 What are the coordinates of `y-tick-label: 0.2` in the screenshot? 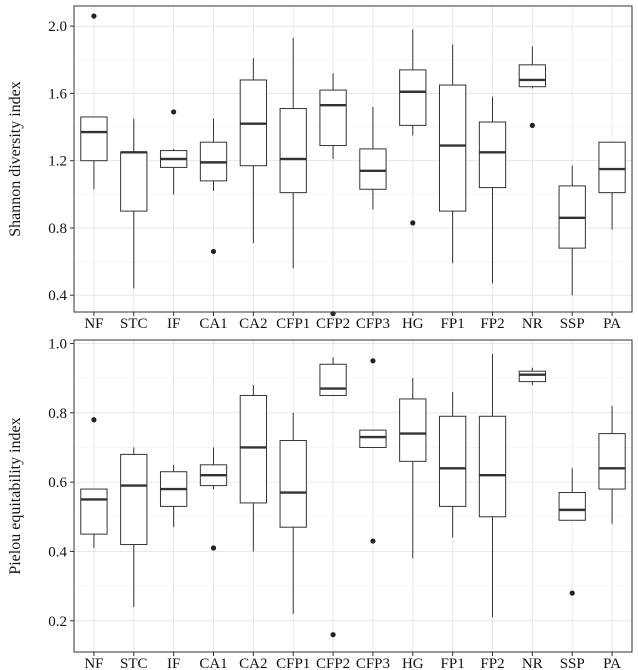 It's located at (57, 622).